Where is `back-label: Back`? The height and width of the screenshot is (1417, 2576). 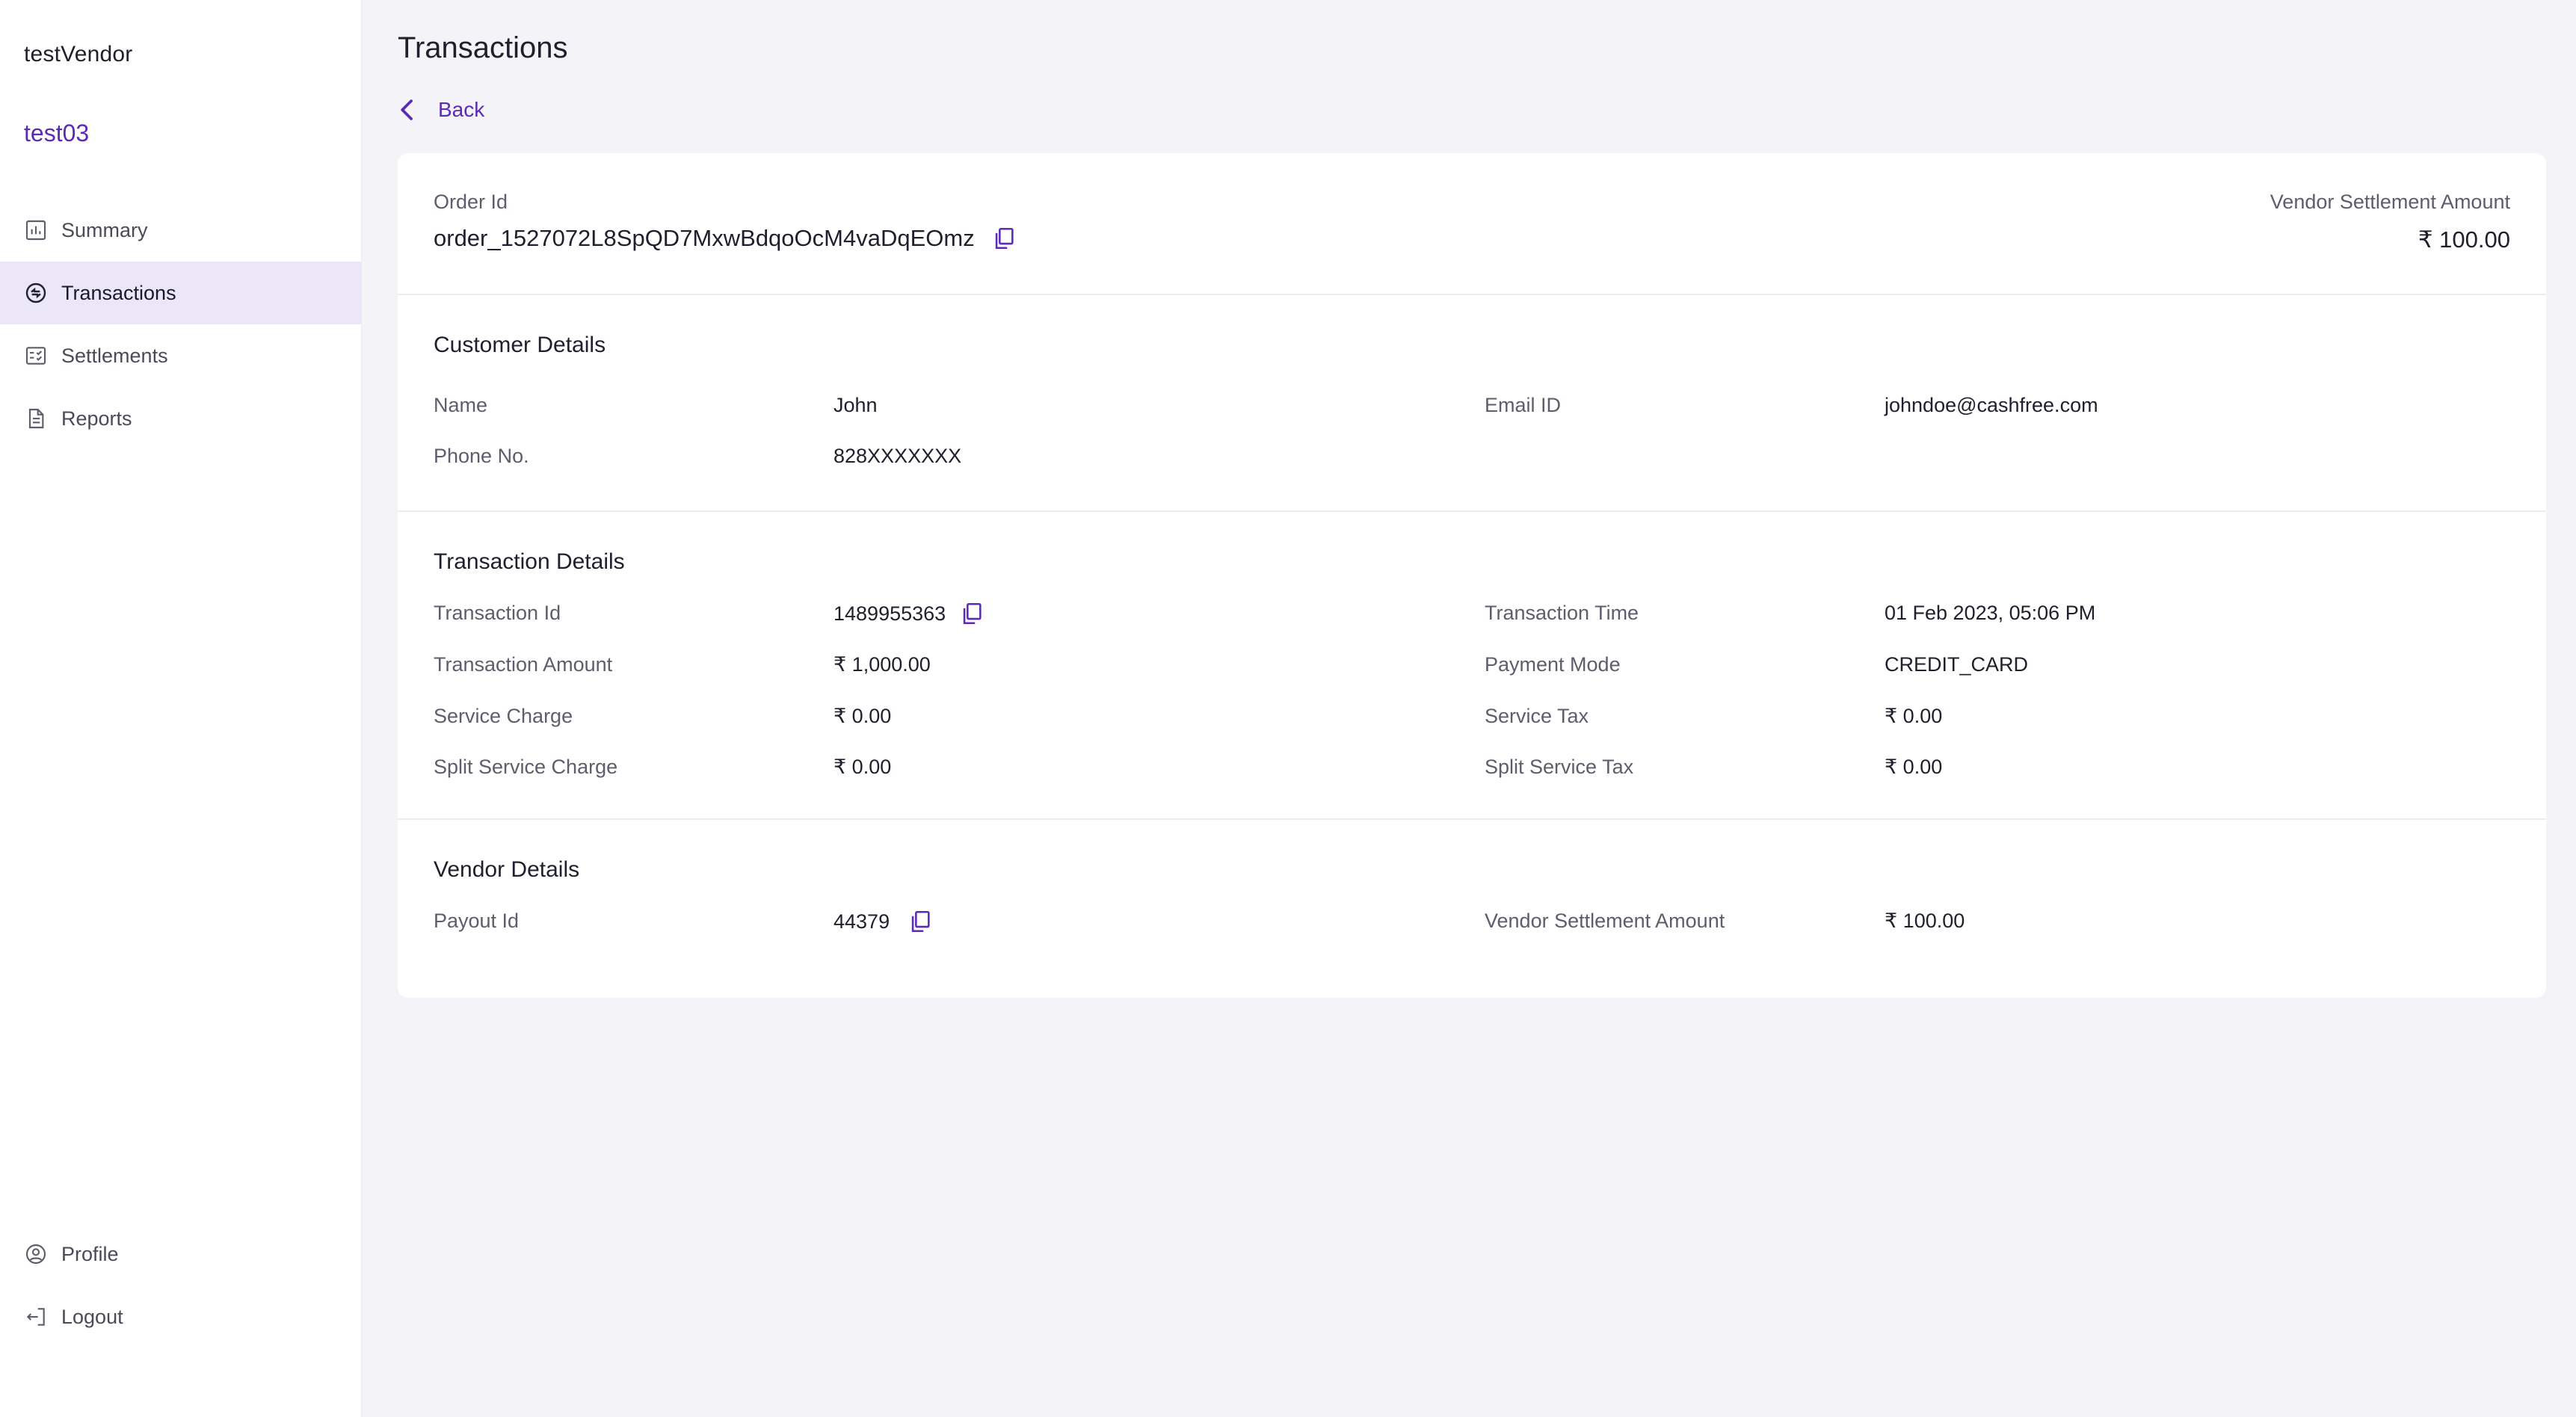
back-label: Back is located at coordinates (461, 109).